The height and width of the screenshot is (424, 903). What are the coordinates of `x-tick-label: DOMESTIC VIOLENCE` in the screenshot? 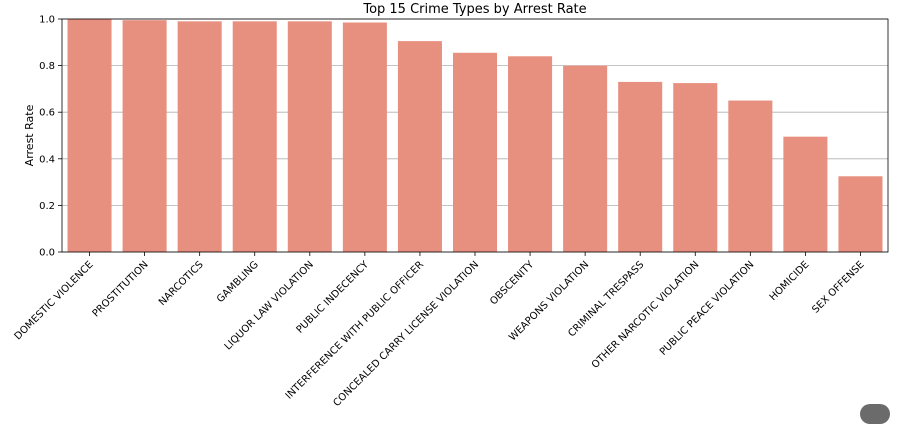 It's located at (54, 300).